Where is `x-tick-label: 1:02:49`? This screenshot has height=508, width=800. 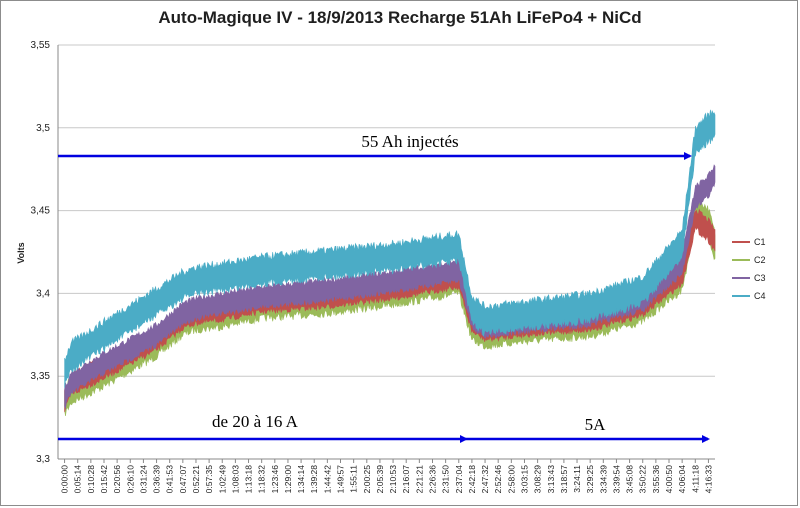
x-tick-label: 1:02:49 is located at coordinates (222, 479).